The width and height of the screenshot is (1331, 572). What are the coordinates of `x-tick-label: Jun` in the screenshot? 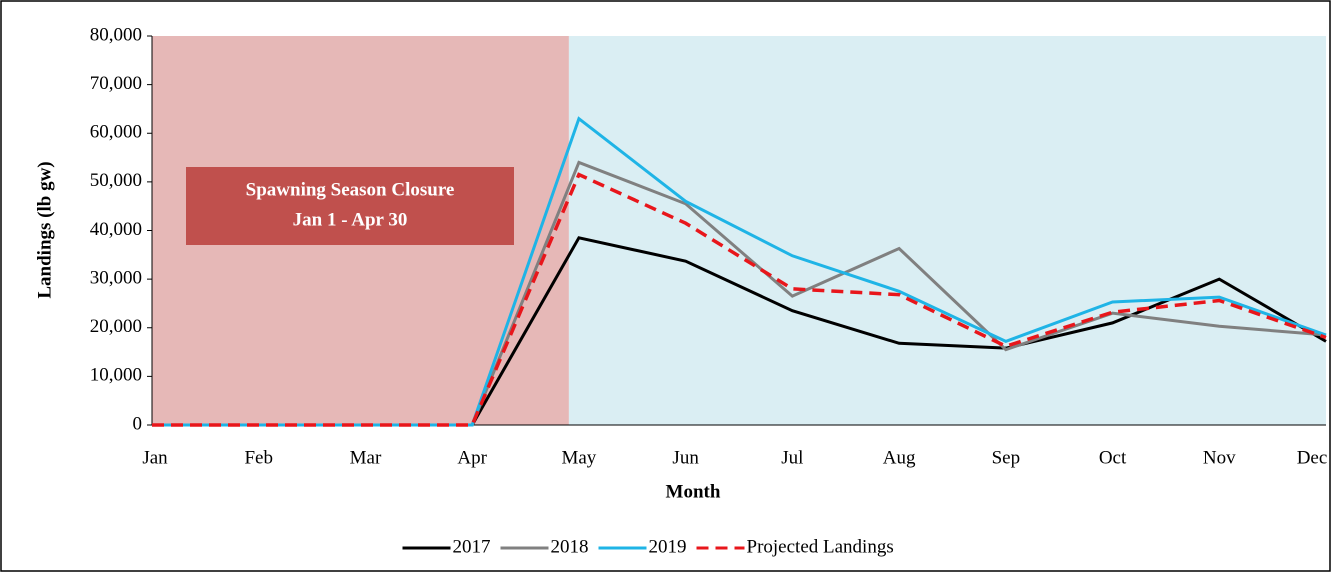 It's located at (685, 457).